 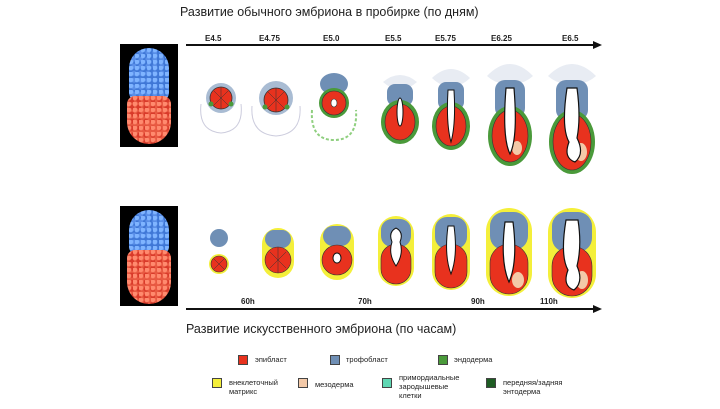 What do you see at coordinates (213, 38) in the screenshot?
I see `top-tick: E4.5` at bounding box center [213, 38].